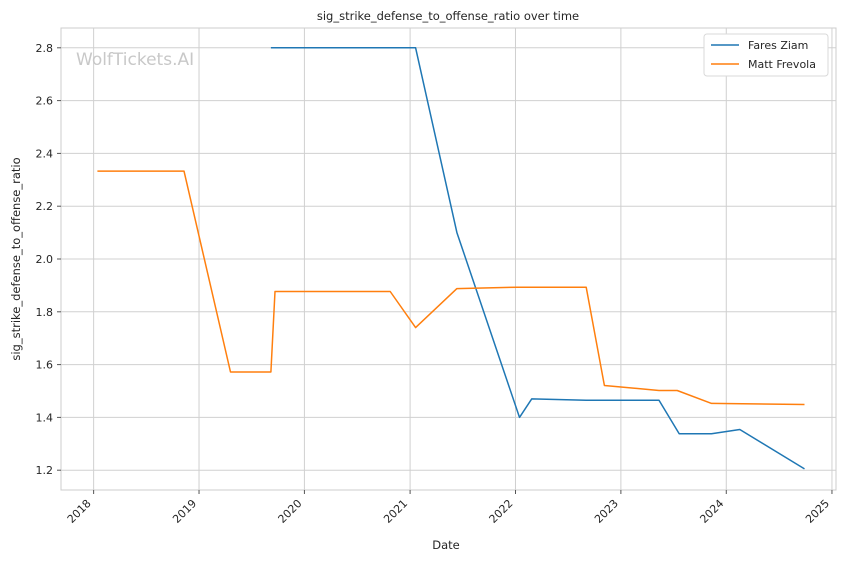  I want to click on x-tick-label: 2024, so click(711, 511).